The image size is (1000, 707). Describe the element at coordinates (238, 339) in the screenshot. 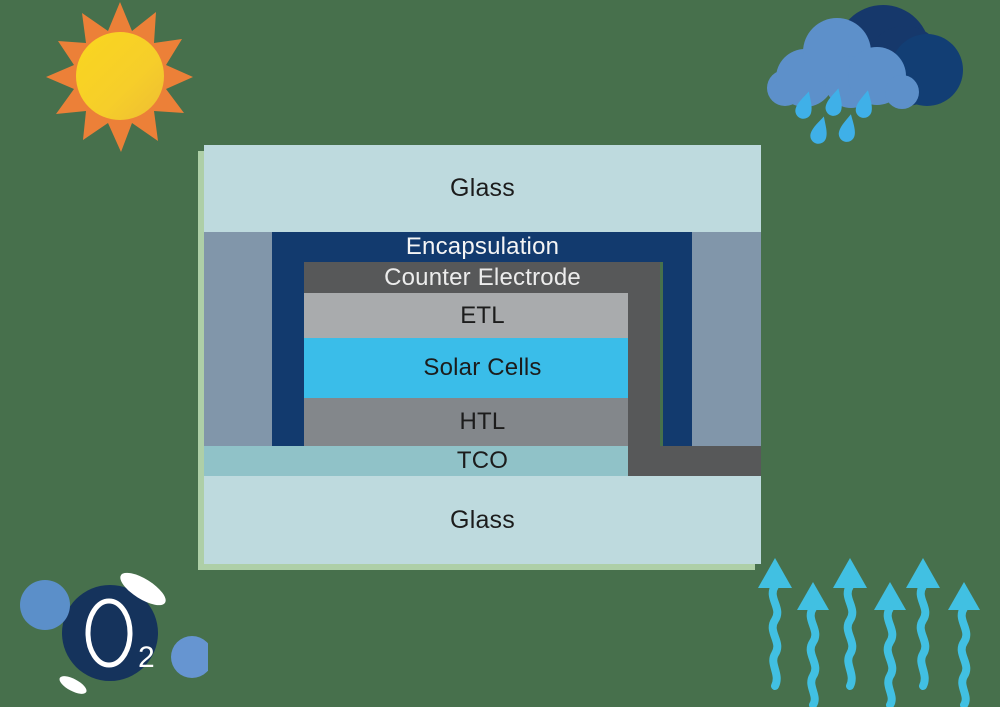

I see `side-band-left` at that location.